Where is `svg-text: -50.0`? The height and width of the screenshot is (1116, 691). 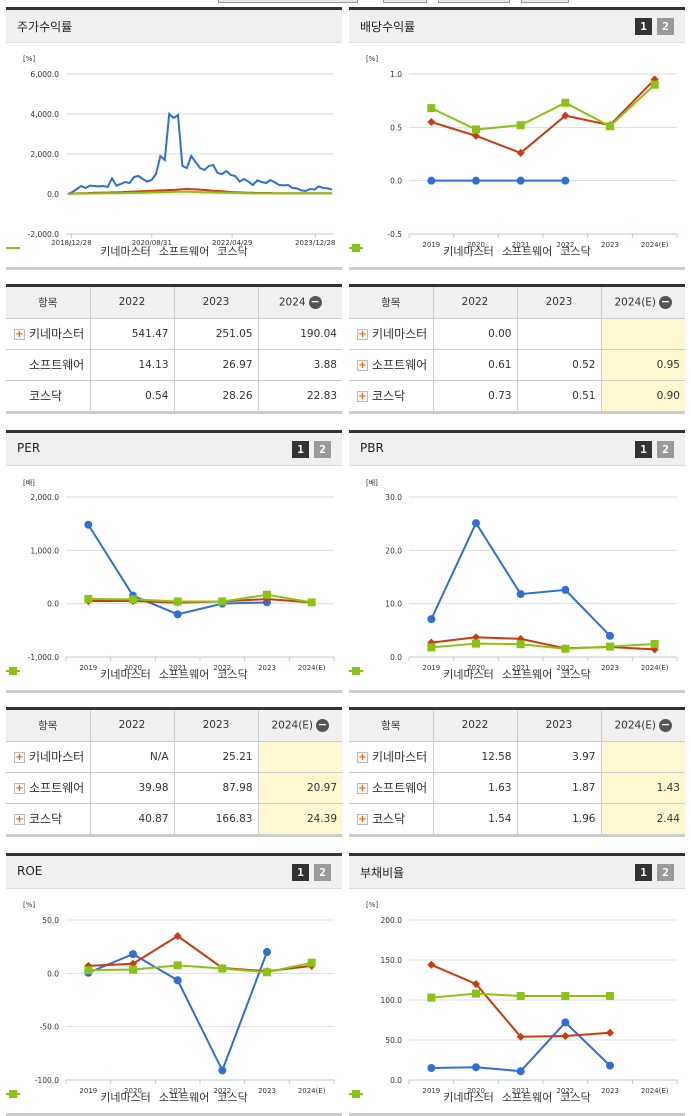 svg-text: -50.0 is located at coordinates (50, 1027).